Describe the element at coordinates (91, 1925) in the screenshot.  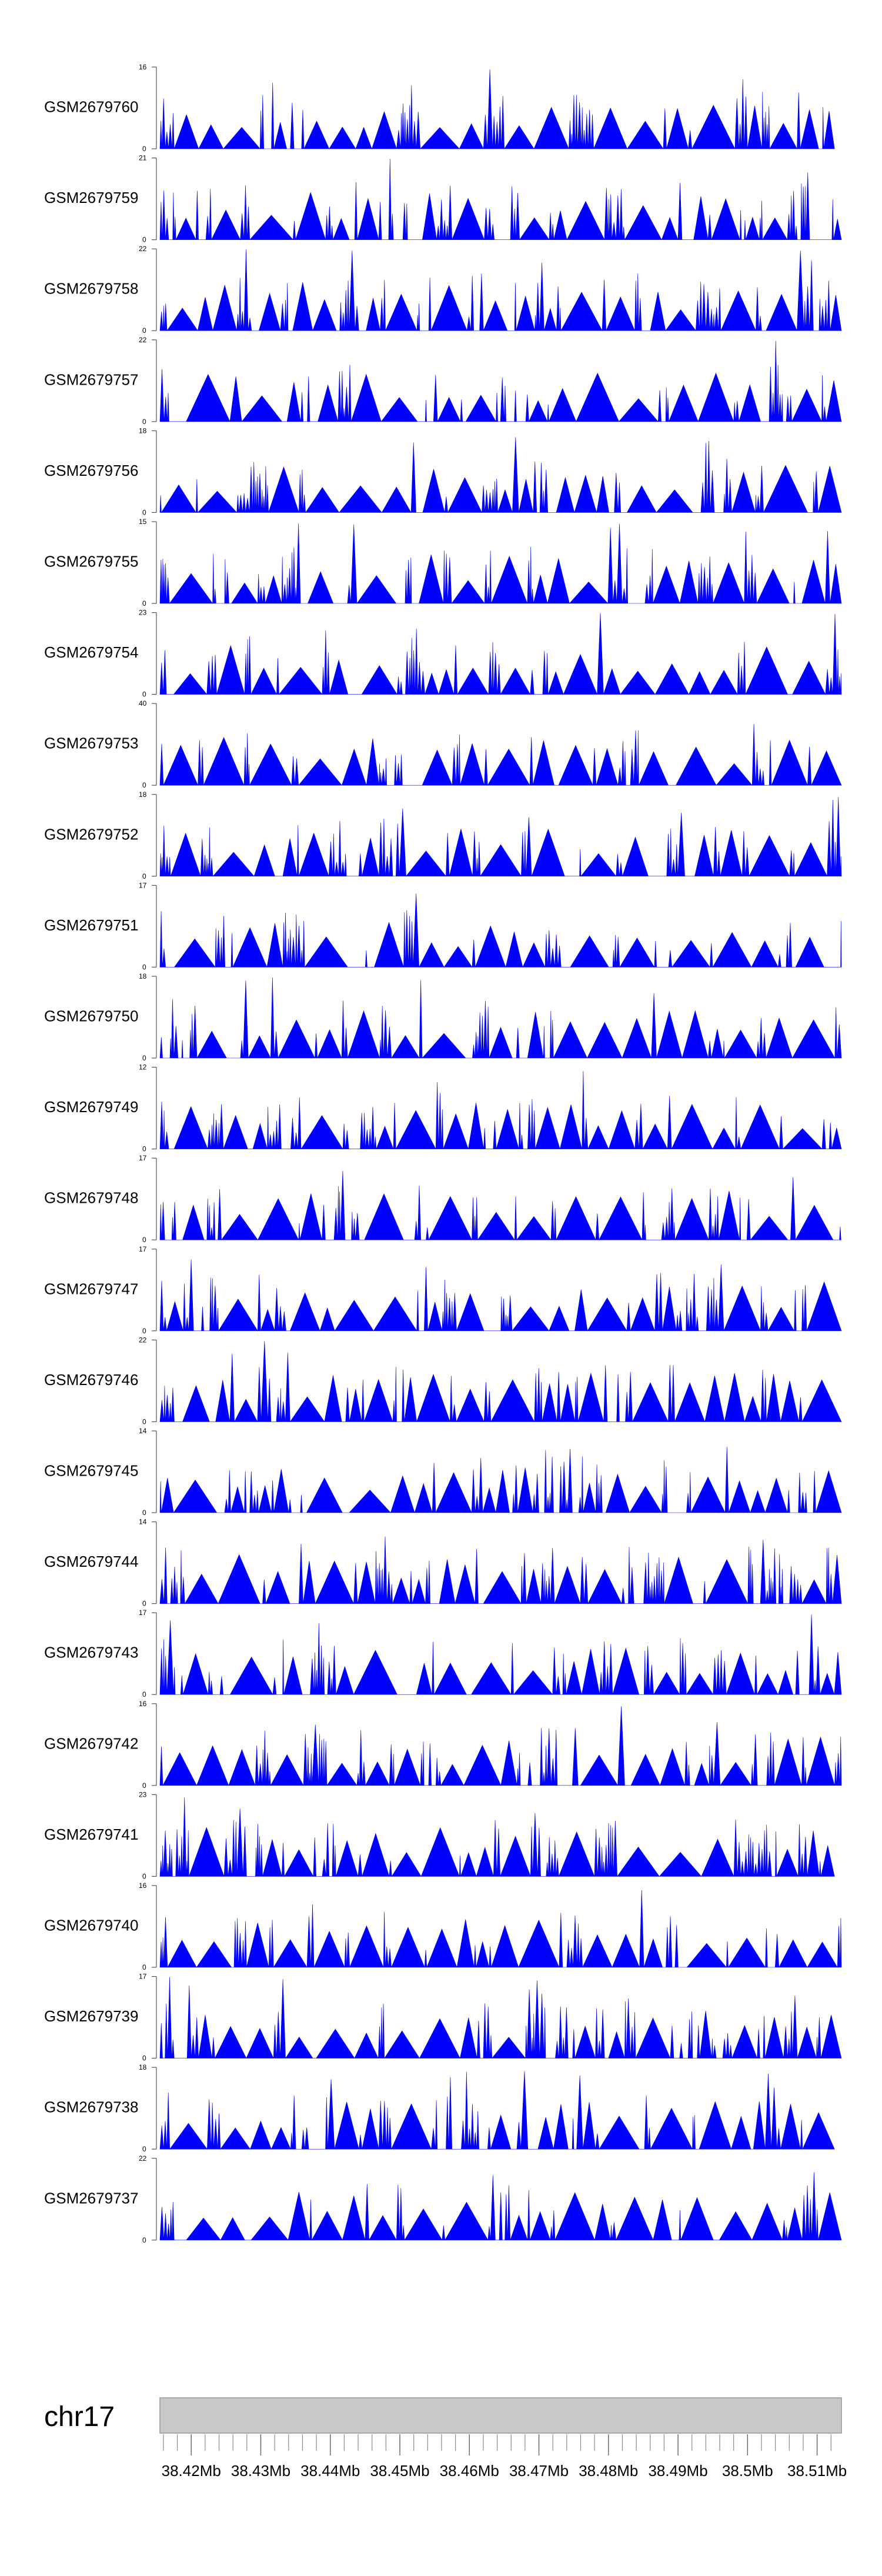
I see `track-label: GSM2679740` at that location.